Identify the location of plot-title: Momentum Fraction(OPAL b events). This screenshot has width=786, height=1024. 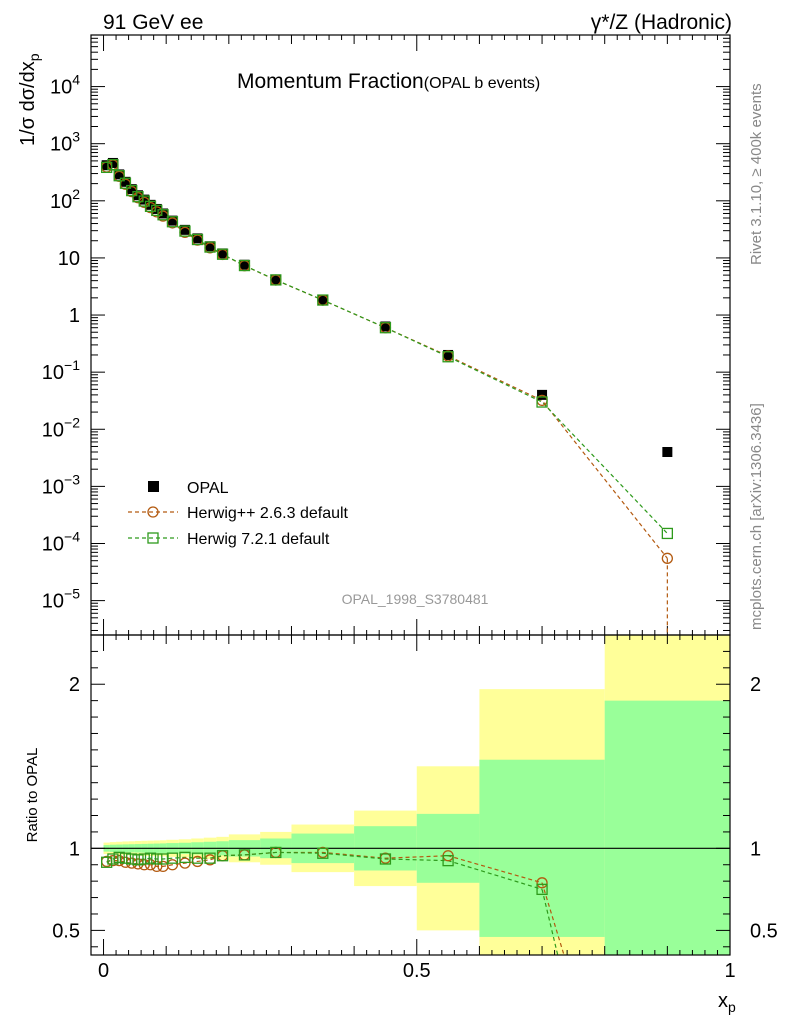
(388, 81).